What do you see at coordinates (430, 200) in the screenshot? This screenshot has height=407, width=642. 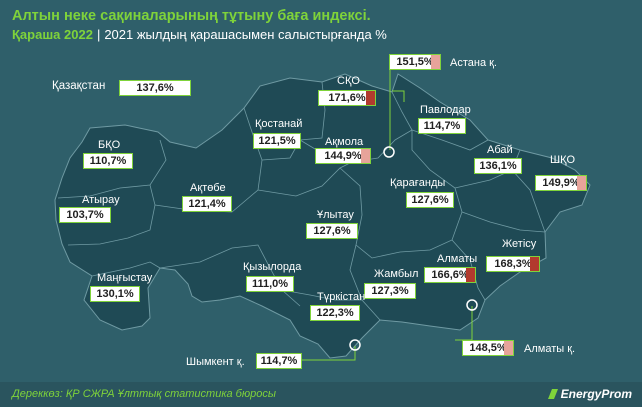 I see `region-value-karaganda: 127,6%` at bounding box center [430, 200].